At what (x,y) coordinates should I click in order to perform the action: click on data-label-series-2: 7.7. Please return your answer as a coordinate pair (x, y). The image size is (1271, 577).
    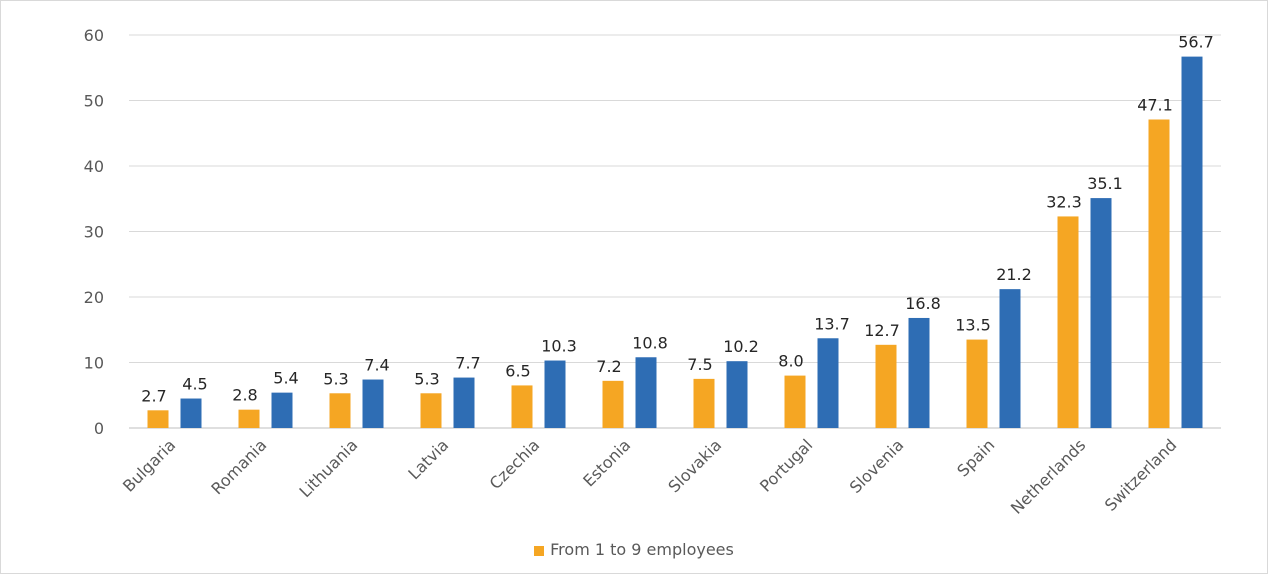
    Looking at the image, I should click on (467, 363).